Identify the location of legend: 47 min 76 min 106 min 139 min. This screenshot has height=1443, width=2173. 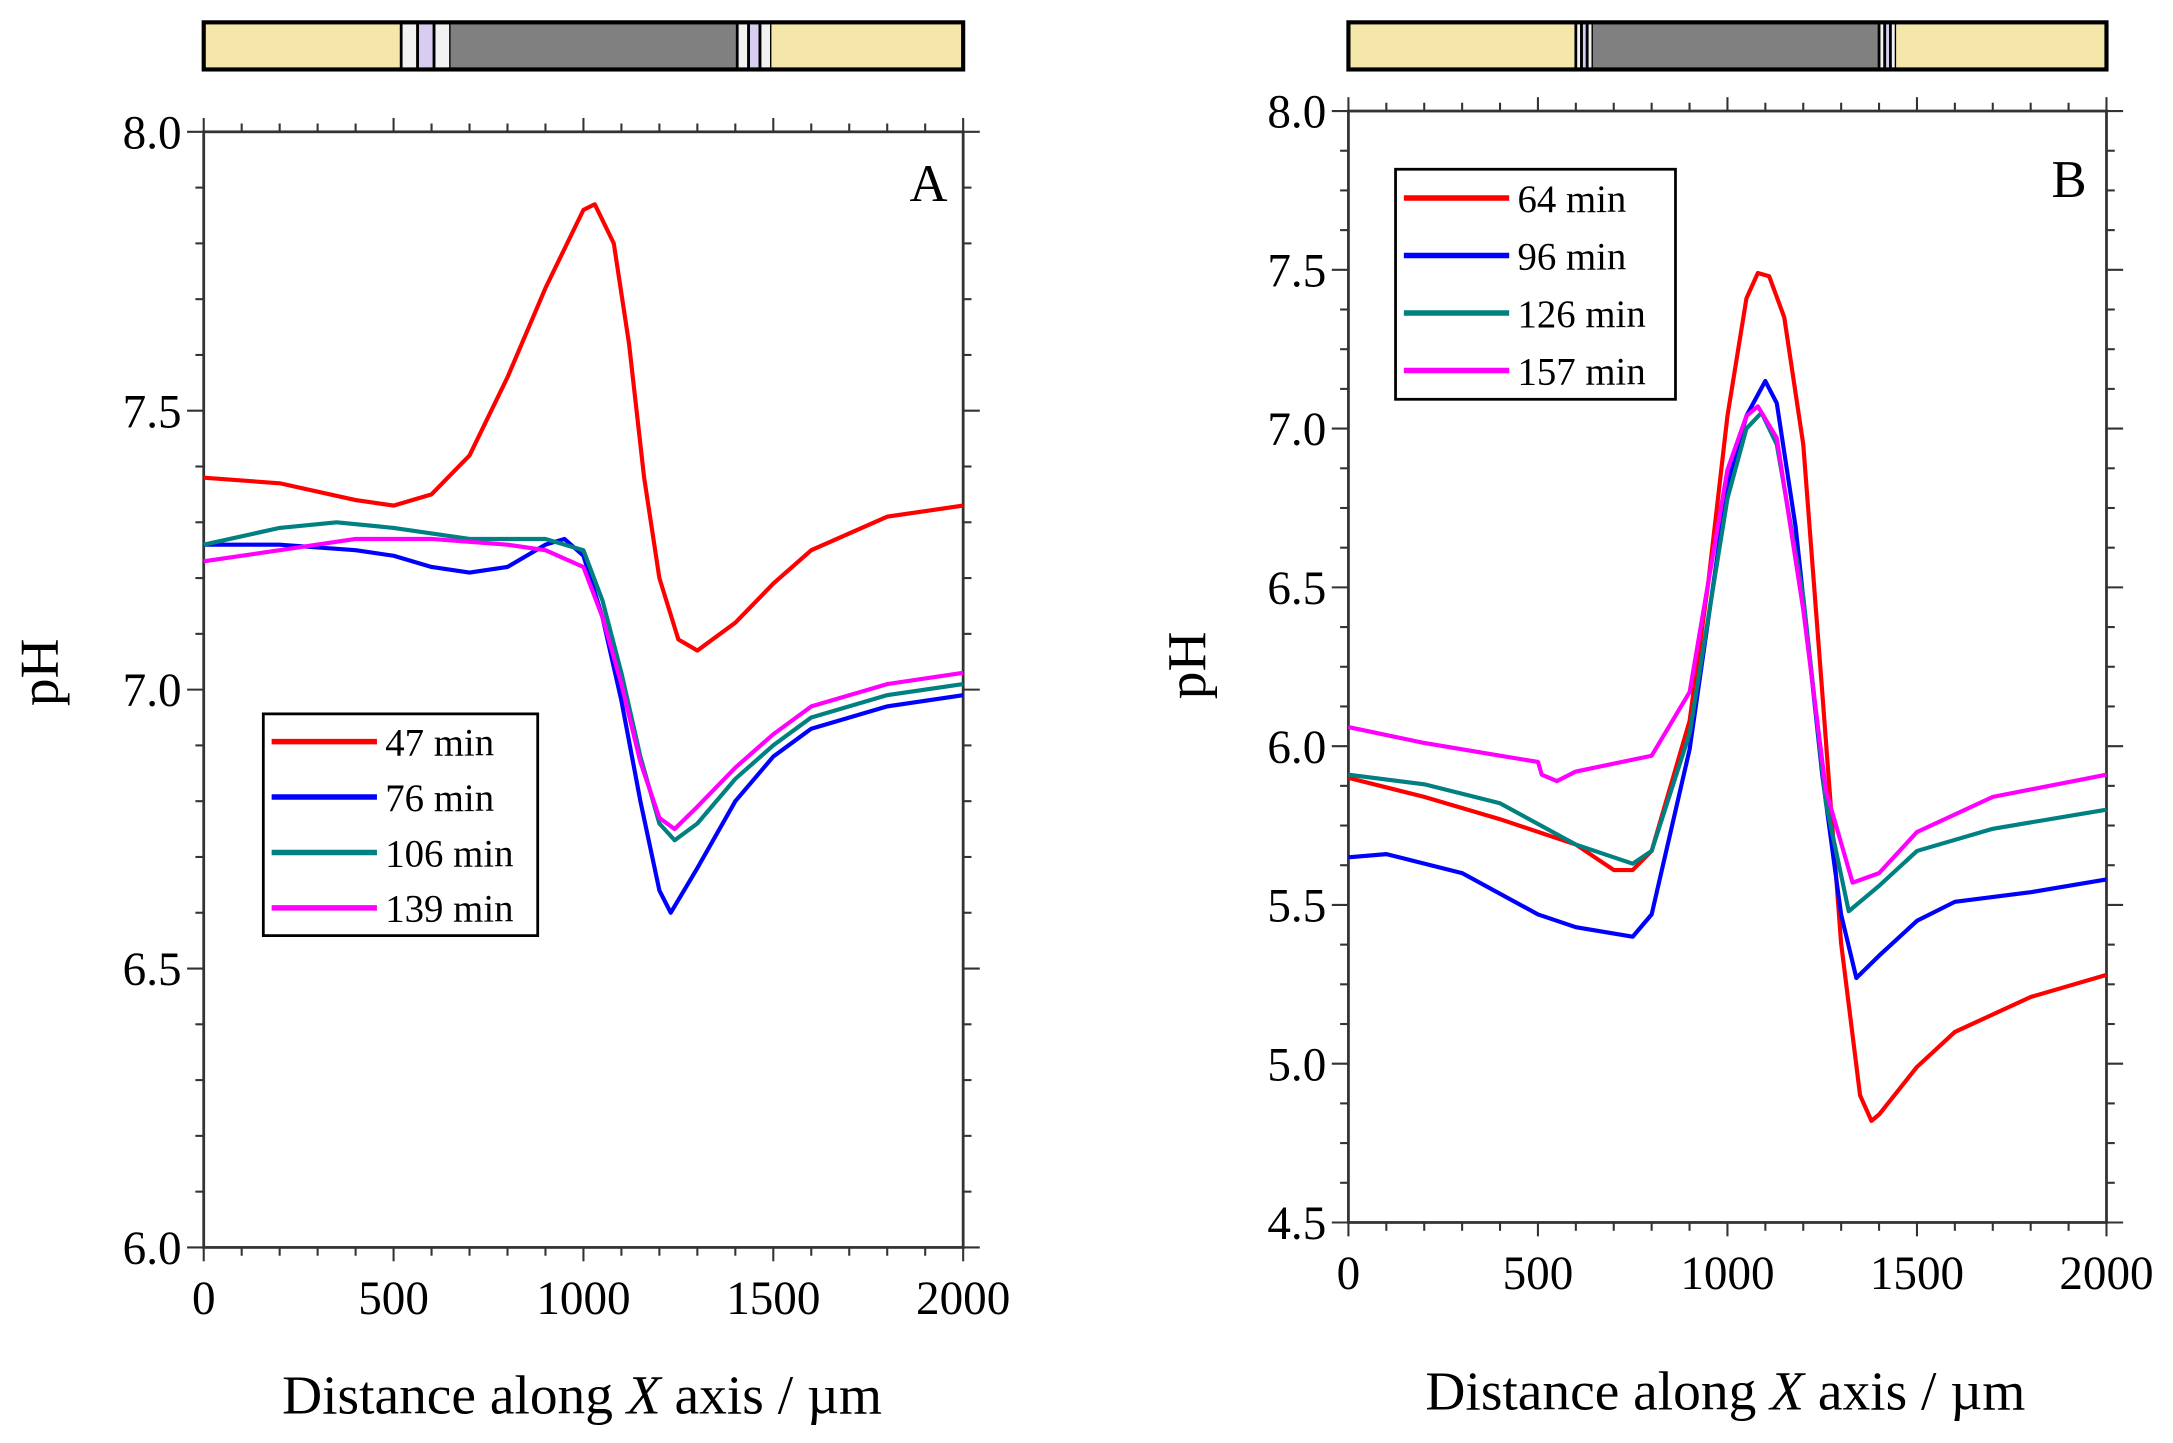
(400, 824).